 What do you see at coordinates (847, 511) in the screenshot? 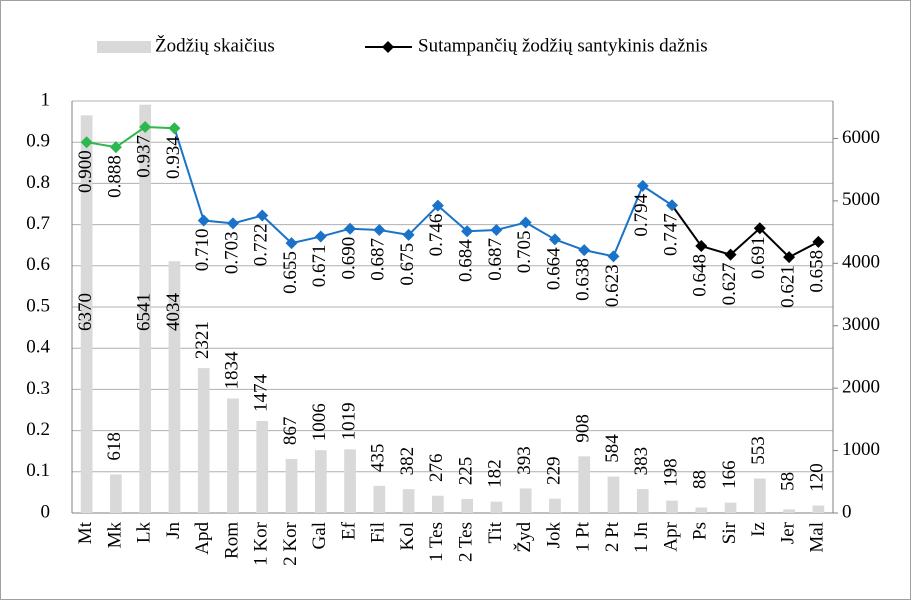
I see `y2-tick-label: 0` at bounding box center [847, 511].